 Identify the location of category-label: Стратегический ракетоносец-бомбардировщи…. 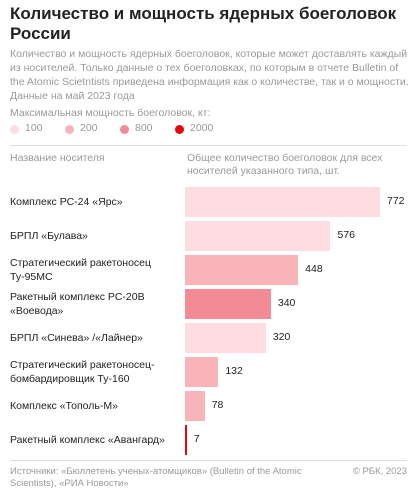
(82, 372).